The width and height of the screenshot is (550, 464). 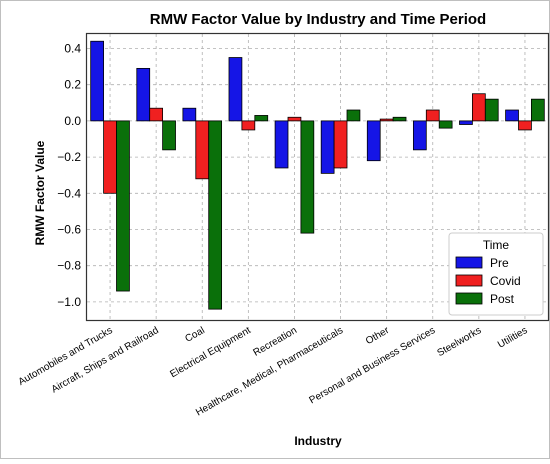 What do you see at coordinates (69, 157) in the screenshot?
I see `y-tick-label: −0.2` at bounding box center [69, 157].